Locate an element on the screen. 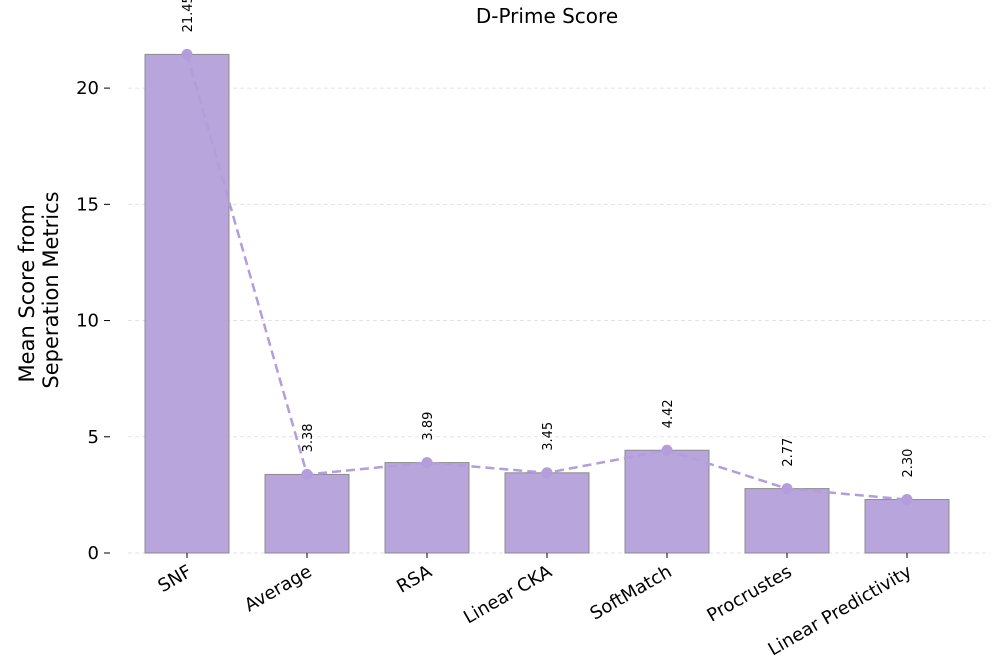 The height and width of the screenshot is (668, 997). y-axis-label: Mean Score from Seperation Metrics is located at coordinates (39, 289).